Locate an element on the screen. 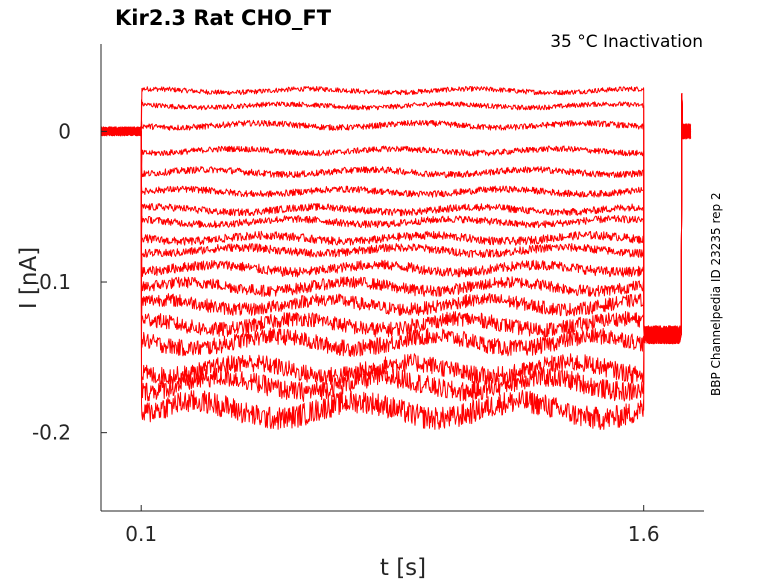  x-axis-label: t [s] is located at coordinates (403, 568).